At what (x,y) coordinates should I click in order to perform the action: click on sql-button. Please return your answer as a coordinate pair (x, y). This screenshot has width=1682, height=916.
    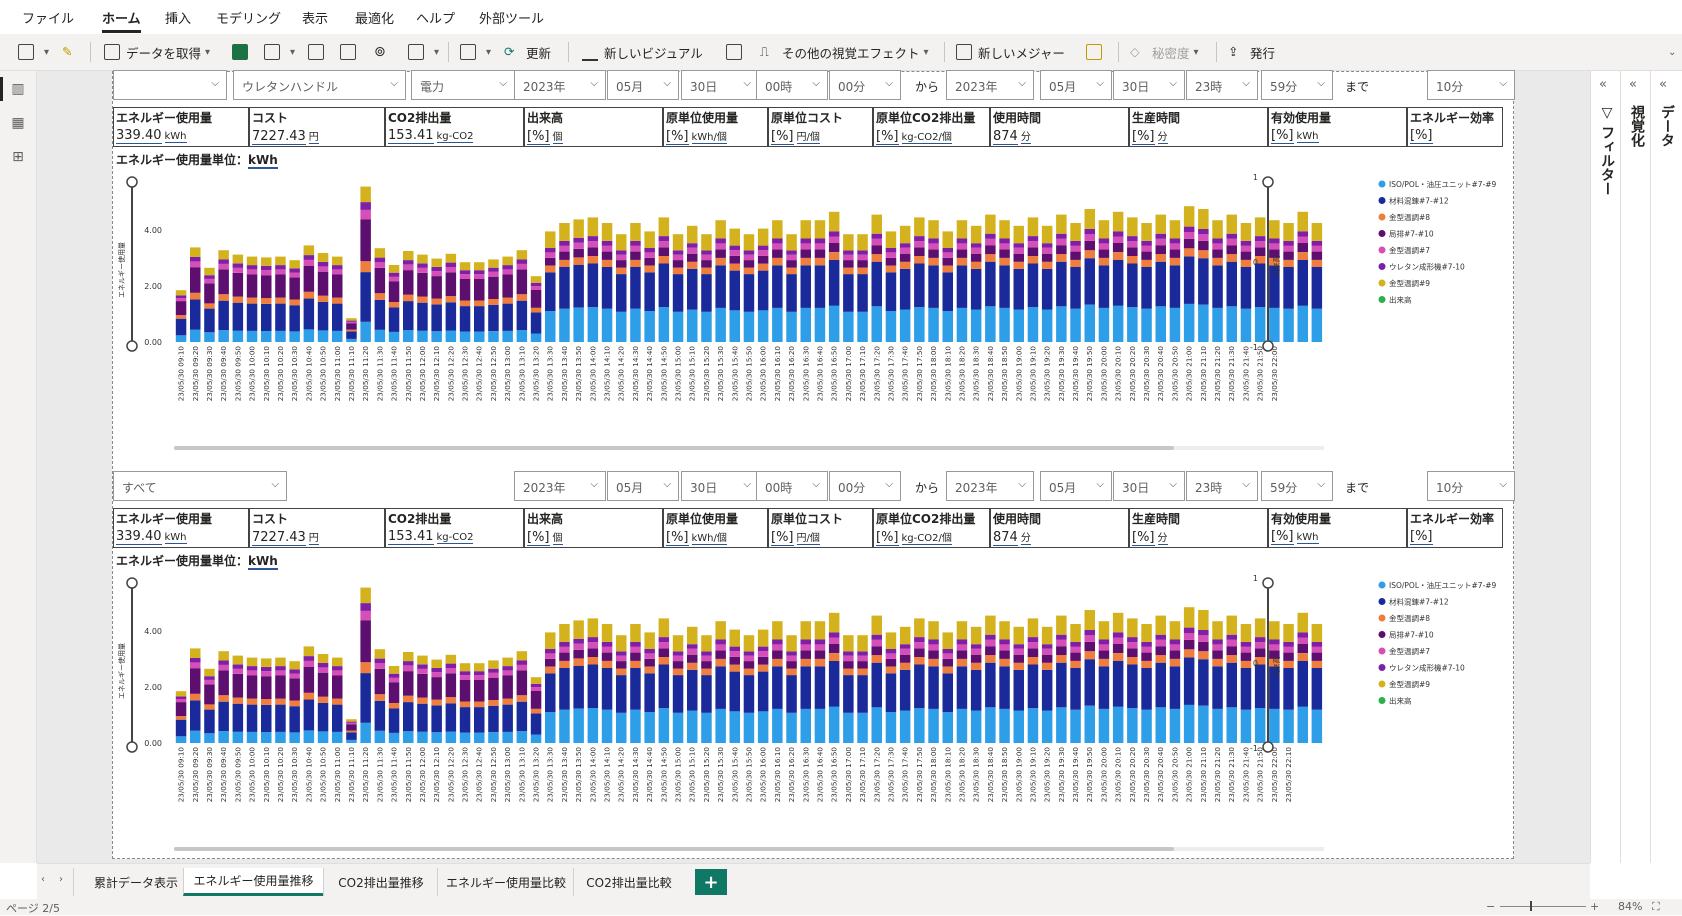
    Looking at the image, I should click on (319, 52).